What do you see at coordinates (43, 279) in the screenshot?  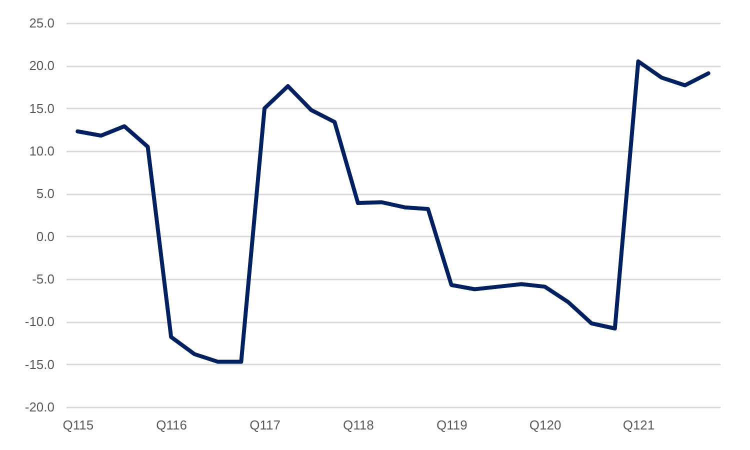 I see `y-tick-label: -5.0` at bounding box center [43, 279].